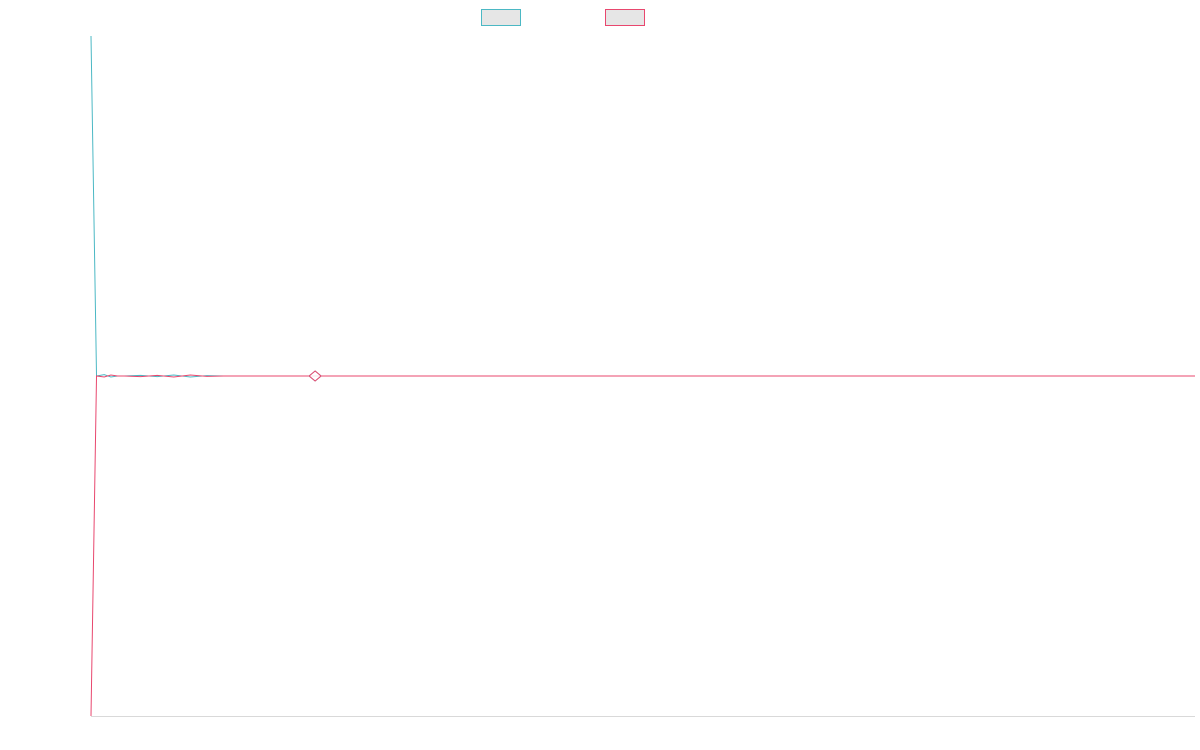 Image resolution: width=1200 pixels, height=750 pixels. Describe the element at coordinates (563, 17) in the screenshot. I see `legend` at that location.